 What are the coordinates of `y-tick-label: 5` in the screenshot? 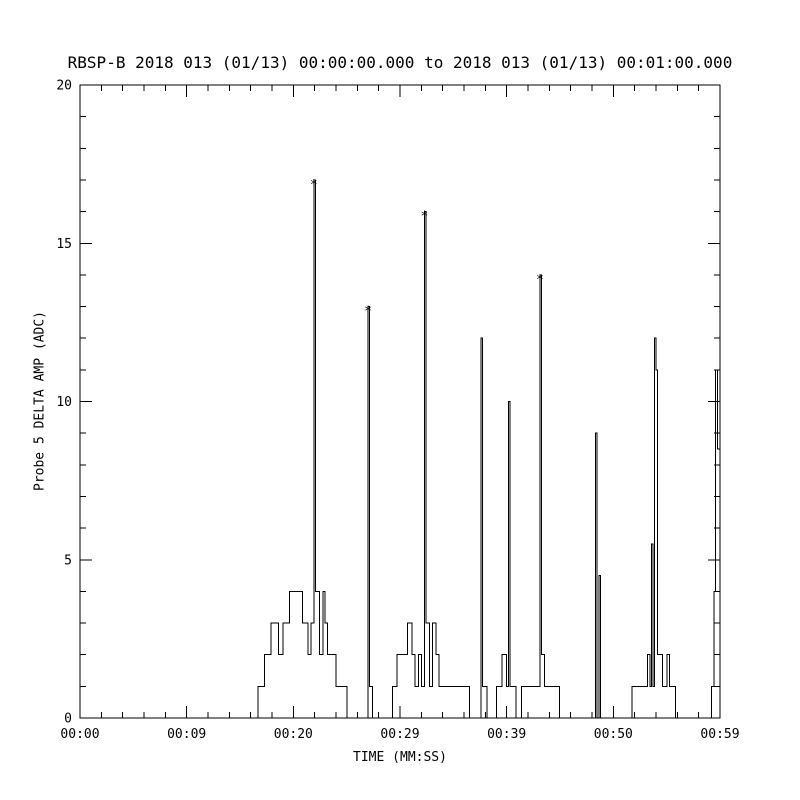 It's located at (68, 560).